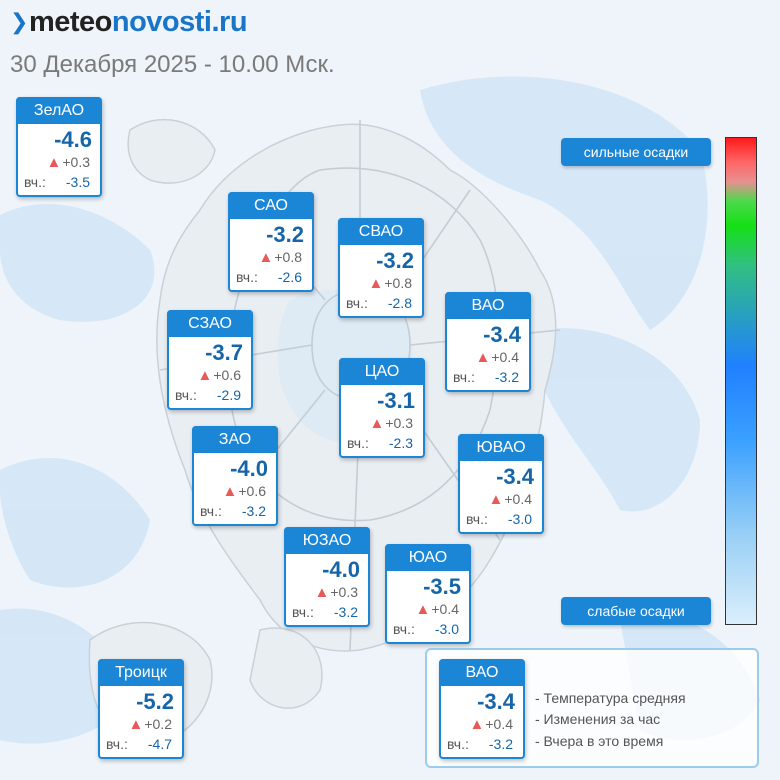 Image resolution: width=780 pixels, height=780 pixels. What do you see at coordinates (19, 21) in the screenshot?
I see `logo-chevron-icon: ❯` at bounding box center [19, 21].